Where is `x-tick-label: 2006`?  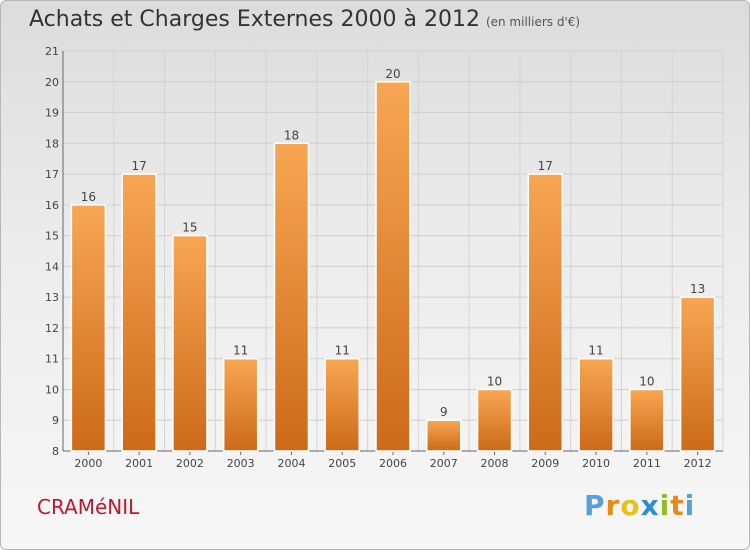
x-tick-label: 2006 is located at coordinates (393, 463).